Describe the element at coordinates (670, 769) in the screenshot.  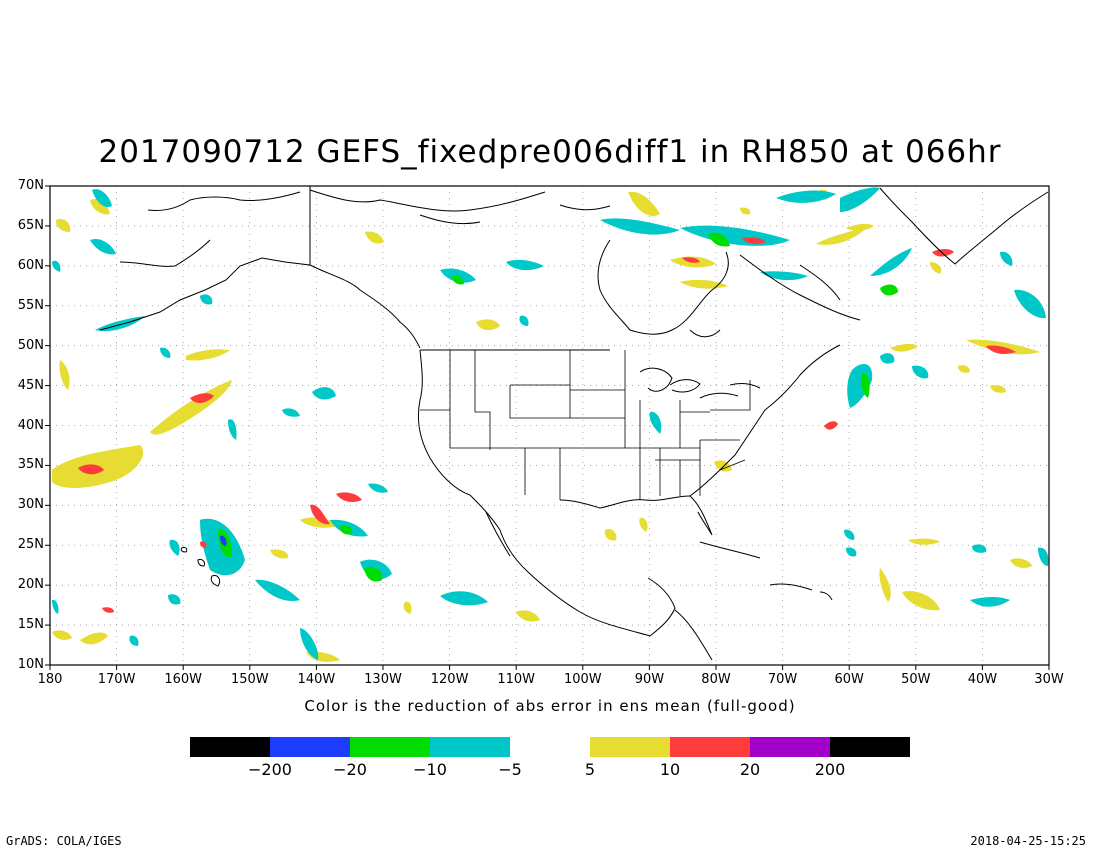
I see `colorbar-label: 10` at that location.